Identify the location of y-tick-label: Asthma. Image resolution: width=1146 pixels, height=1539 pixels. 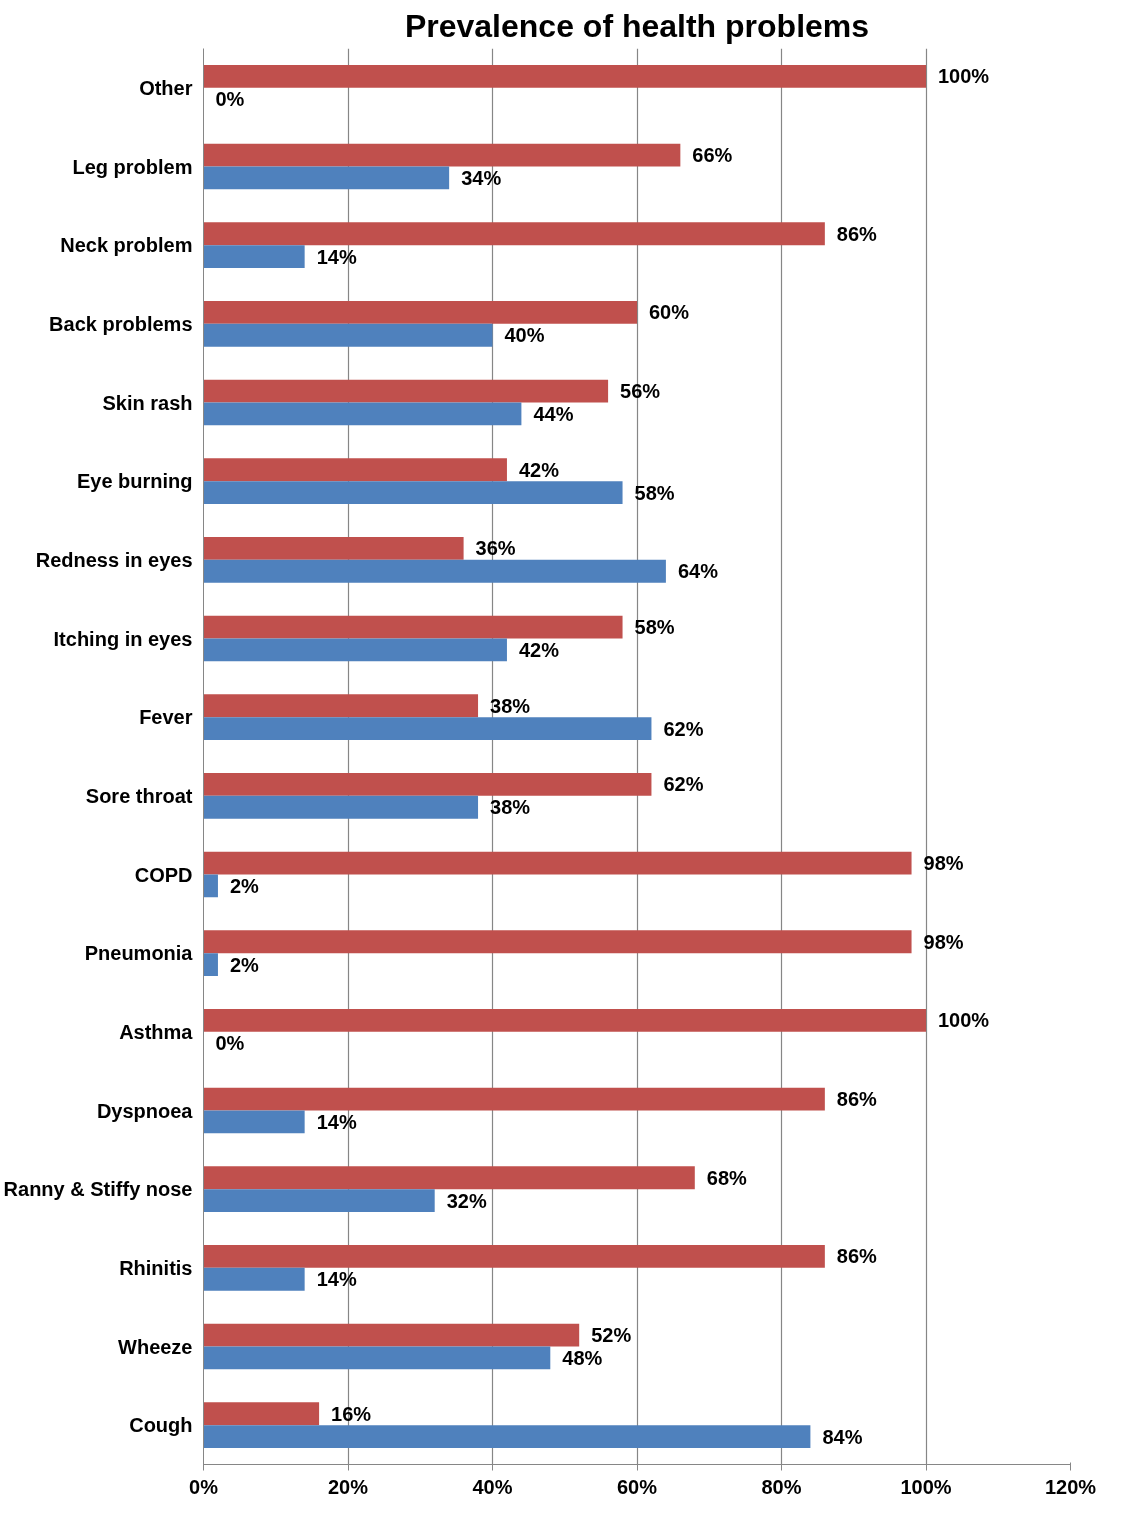
(156, 1031).